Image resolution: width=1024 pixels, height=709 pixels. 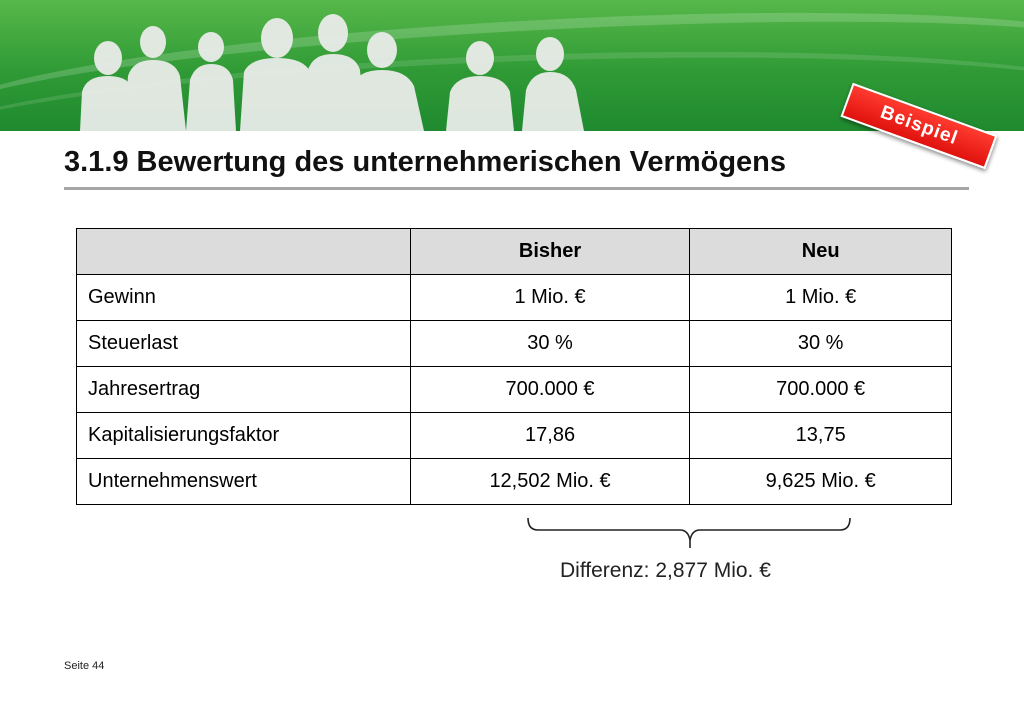 I want to click on cell-neu: 9,625 Mio. €, so click(x=820, y=481).